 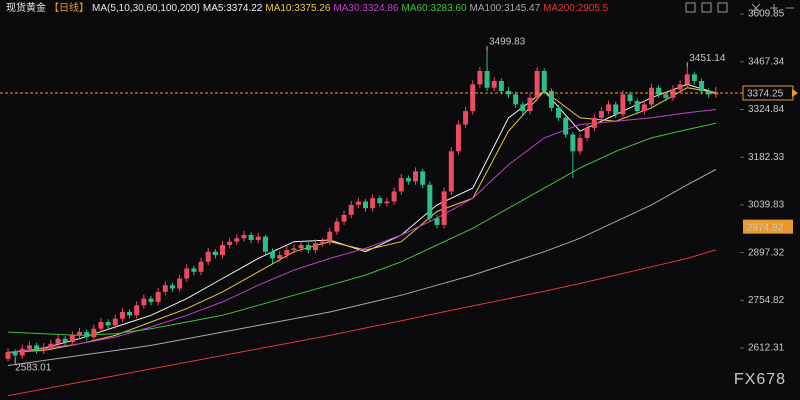 What do you see at coordinates (69, 7) in the screenshot?
I see `period: 【日线】` at bounding box center [69, 7].